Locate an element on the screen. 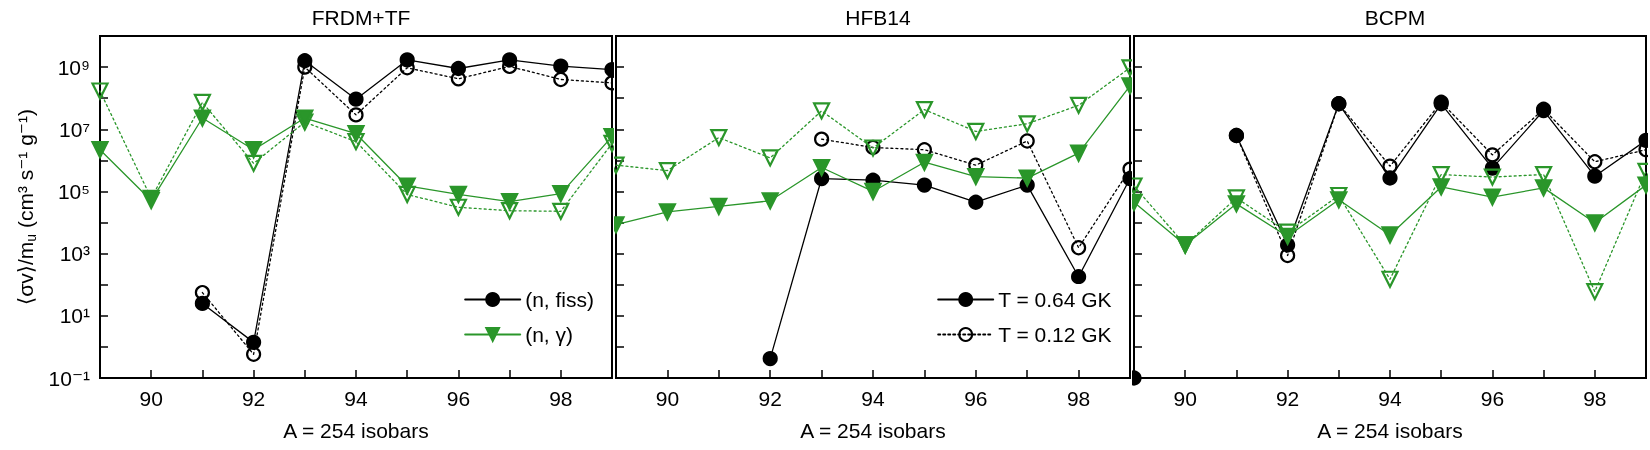 The width and height of the screenshot is (1650, 450). legend-label: (n, fiss) is located at coordinates (560, 299).